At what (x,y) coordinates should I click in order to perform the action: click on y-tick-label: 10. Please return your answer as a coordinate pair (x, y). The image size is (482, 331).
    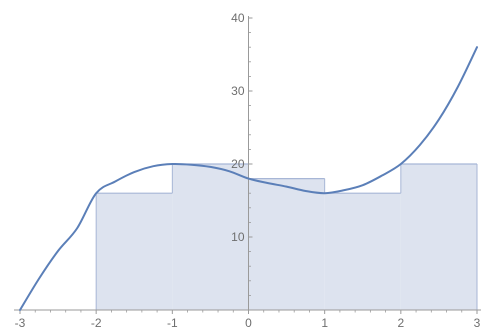
    Looking at the image, I should click on (238, 237).